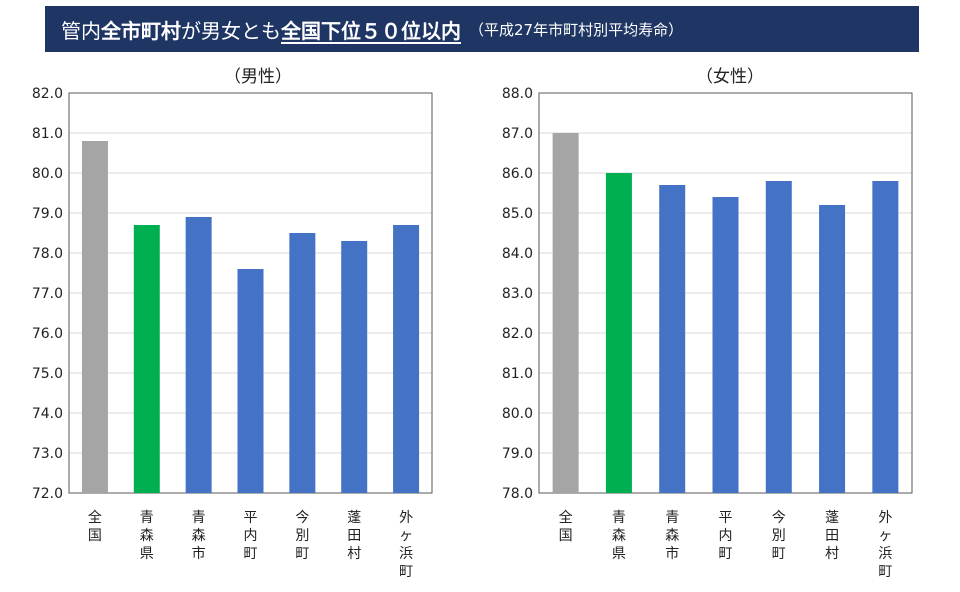 This screenshot has width=960, height=592. Describe the element at coordinates (730, 77) in the screenshot. I see `chart-title: （女性）` at that location.